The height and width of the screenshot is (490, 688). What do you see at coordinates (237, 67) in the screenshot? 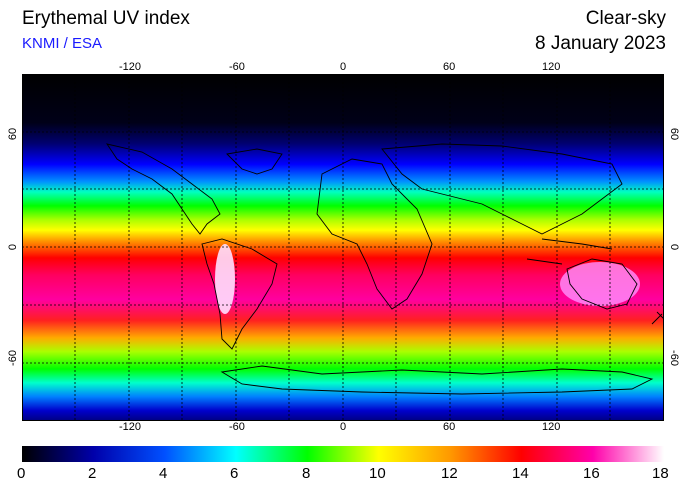
I see `lon-tick-top: -60` at bounding box center [237, 67].